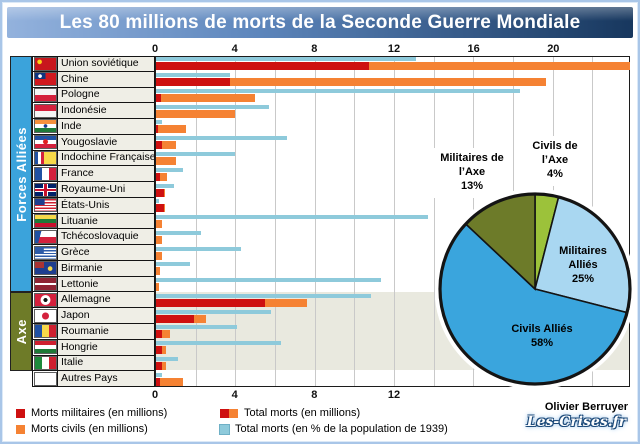 This screenshot has height=444, width=640. What do you see at coordinates (390, 47) in the screenshot?
I see `top-x-axis-track: 0 4 8 12 16 20` at bounding box center [390, 47].